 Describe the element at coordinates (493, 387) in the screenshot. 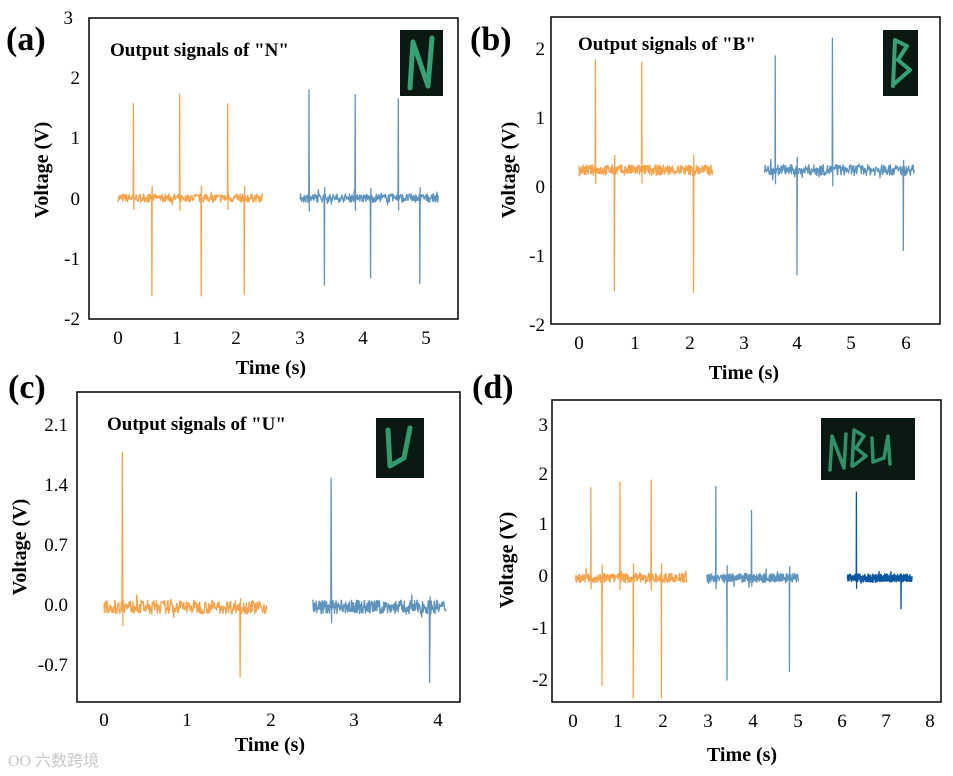

I see `panel-label-d: (d)` at that location.